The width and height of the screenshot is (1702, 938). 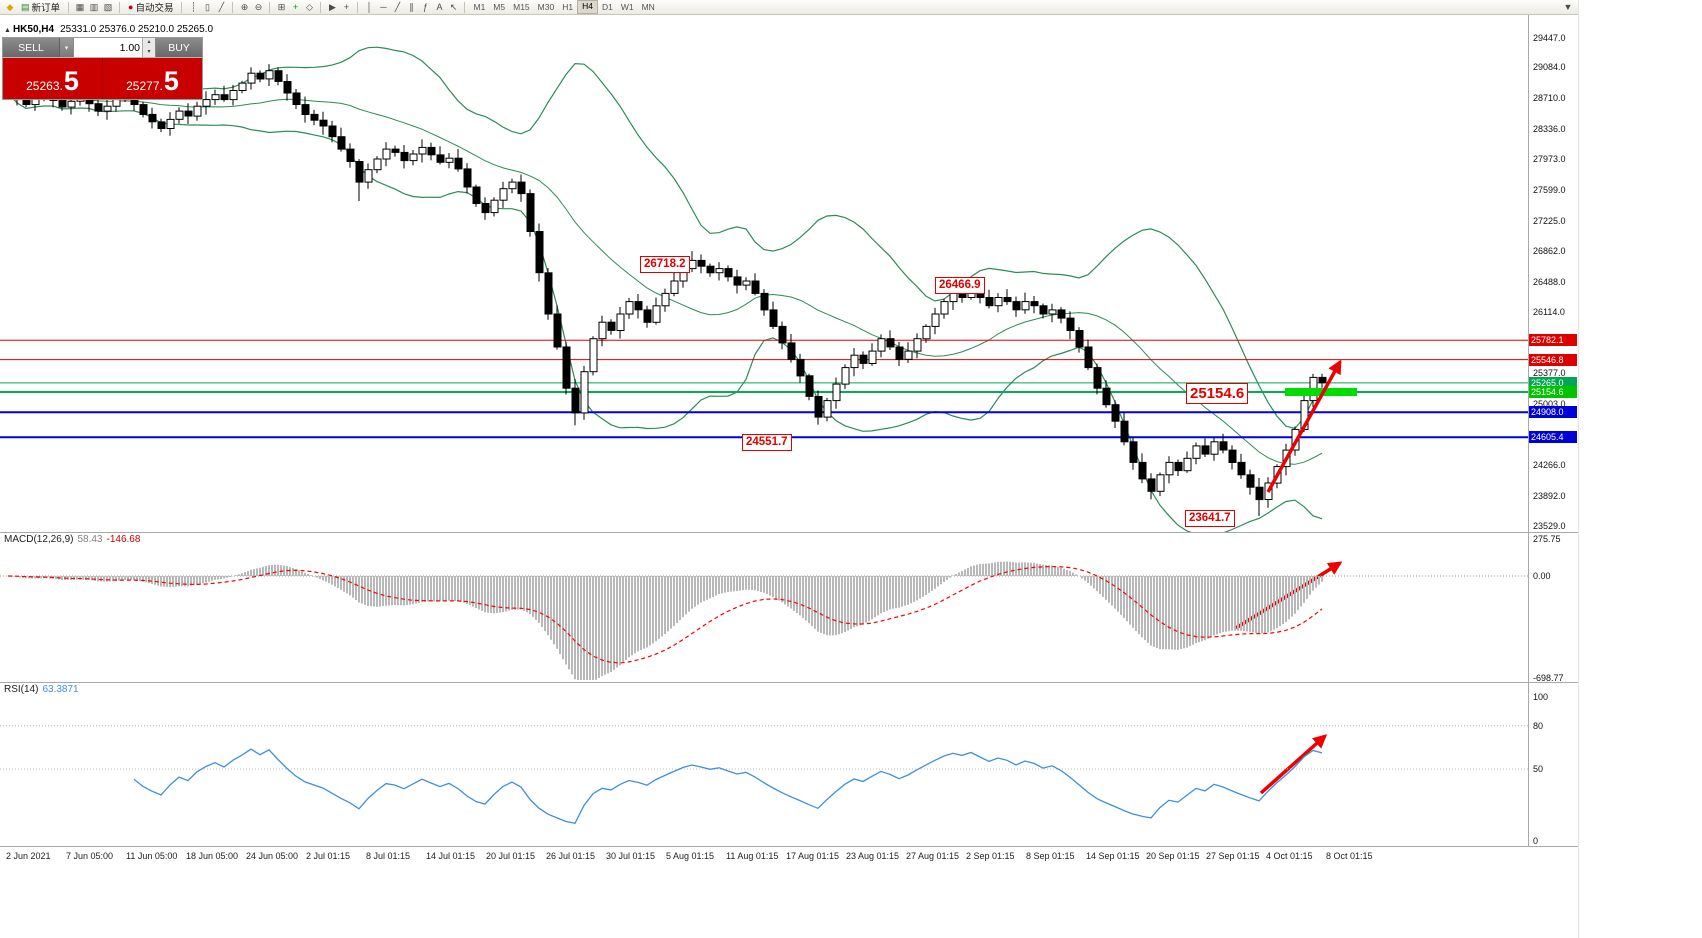 What do you see at coordinates (1549, 67) in the screenshot?
I see `price-tick: 29084.0` at bounding box center [1549, 67].